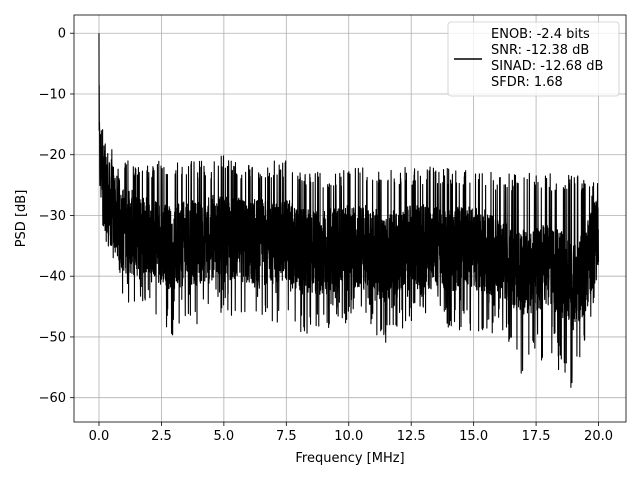 The height and width of the screenshot is (484, 640). Describe the element at coordinates (62, 34) in the screenshot. I see `y-tick-label: 0` at that location.